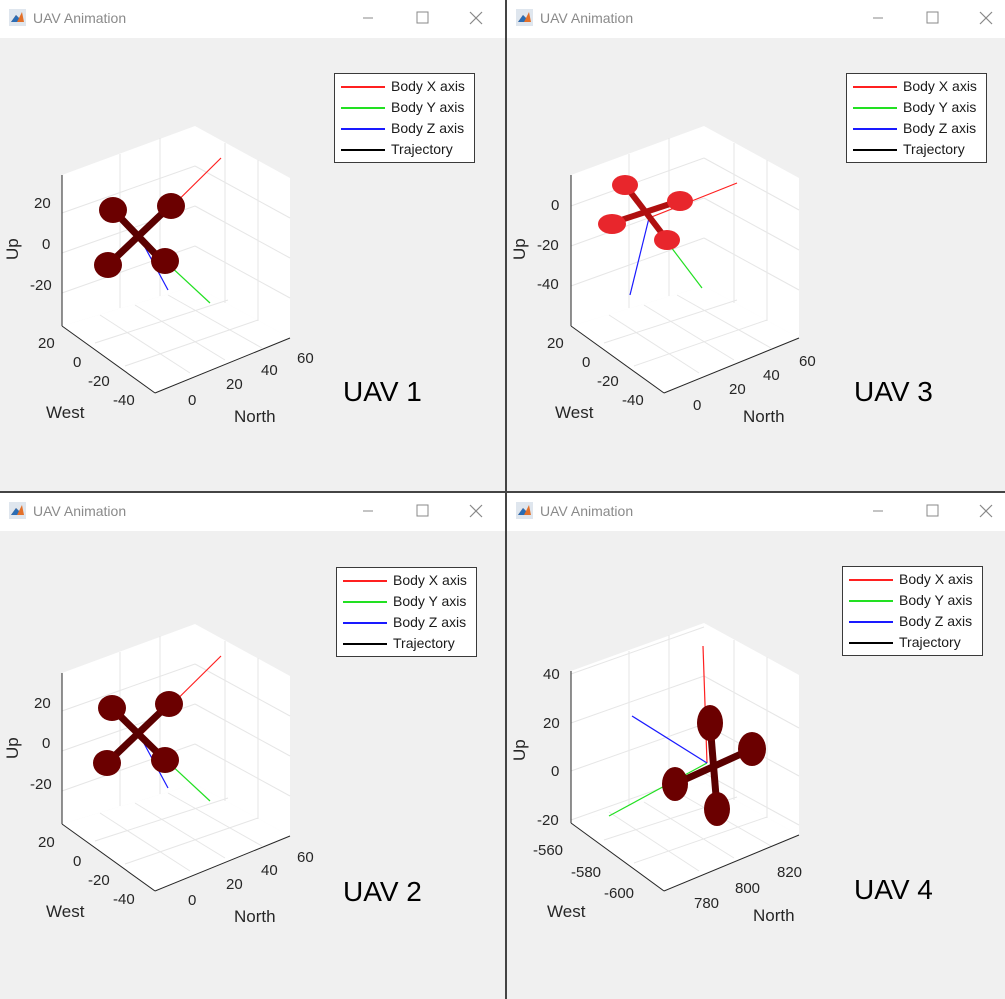 The height and width of the screenshot is (999, 1005). Describe the element at coordinates (506, 499) in the screenshot. I see `window-divider-vertical` at that location.